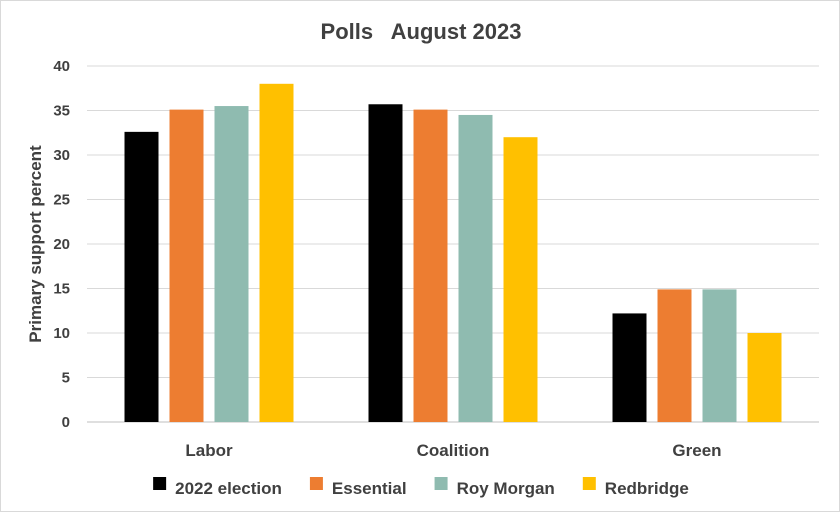 This screenshot has height=516, width=840. I want to click on y-tick-label: 10, so click(61, 333).